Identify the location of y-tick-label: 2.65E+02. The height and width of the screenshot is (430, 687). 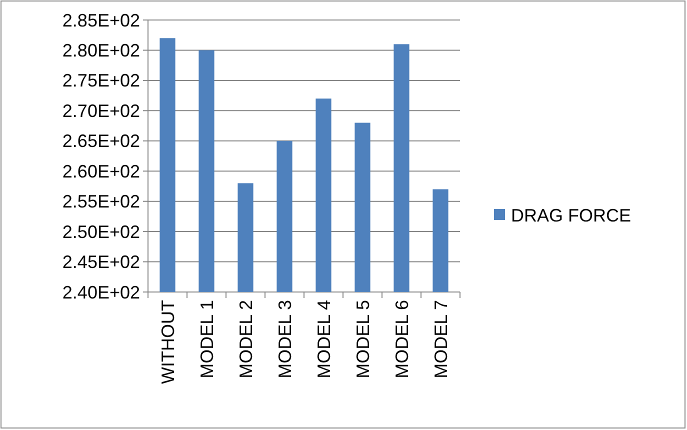
(101, 141).